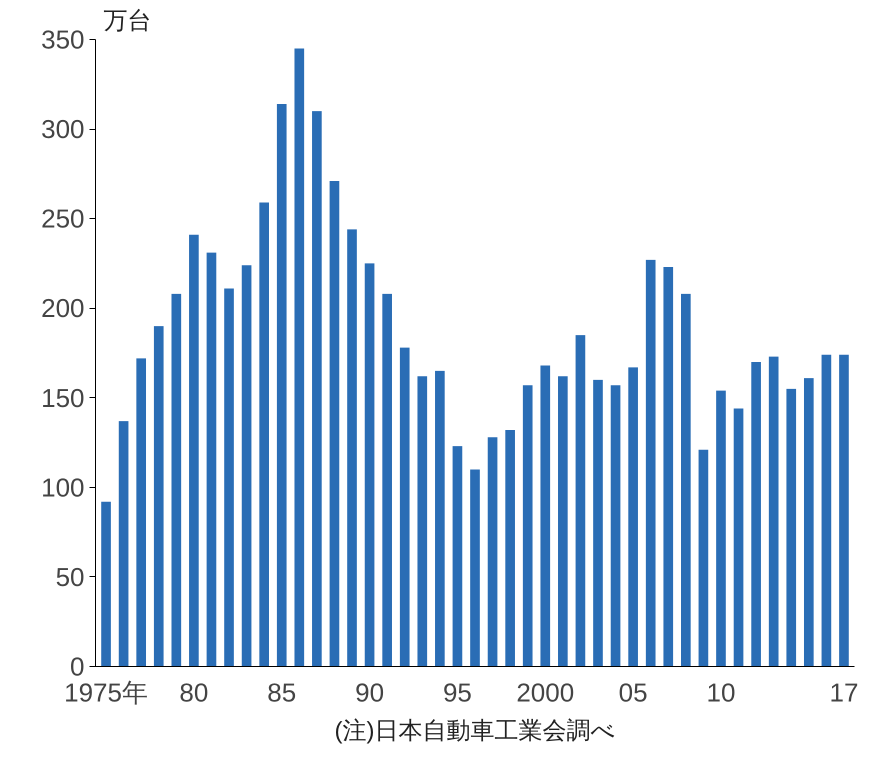 Image resolution: width=884 pixels, height=761 pixels. I want to click on x-tick-label: 17, so click(844, 693).